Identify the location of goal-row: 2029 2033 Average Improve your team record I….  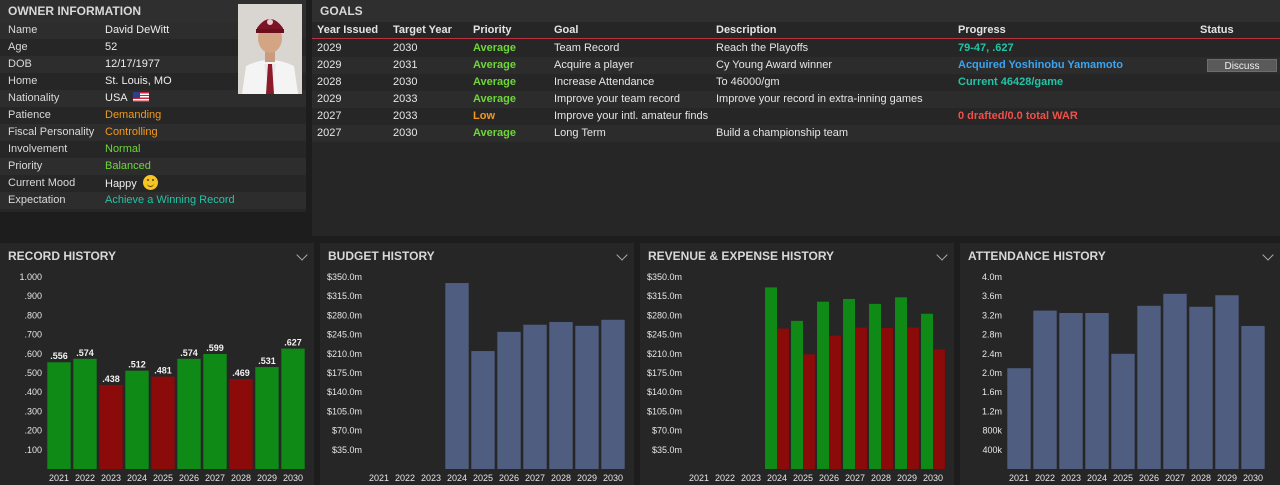
(796, 99).